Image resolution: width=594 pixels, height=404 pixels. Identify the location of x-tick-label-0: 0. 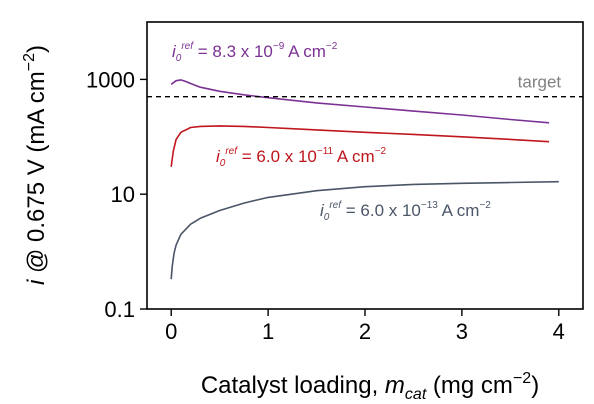
(171, 331).